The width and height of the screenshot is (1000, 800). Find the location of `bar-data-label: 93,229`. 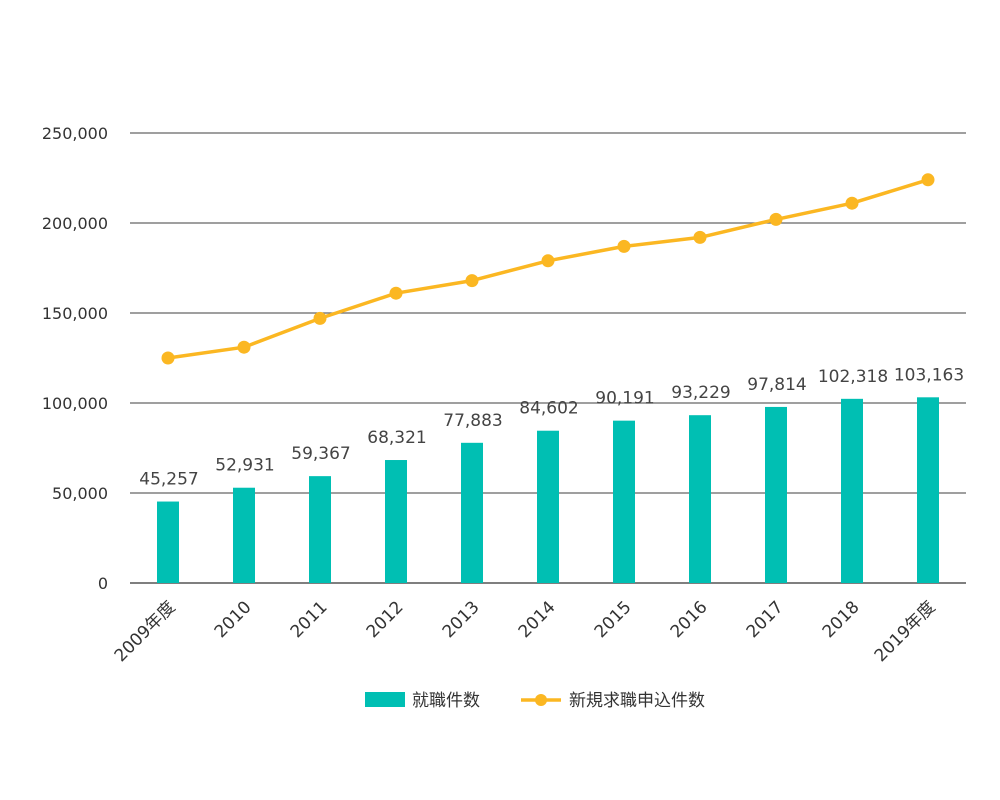

bar-data-label: 93,229 is located at coordinates (700, 393).